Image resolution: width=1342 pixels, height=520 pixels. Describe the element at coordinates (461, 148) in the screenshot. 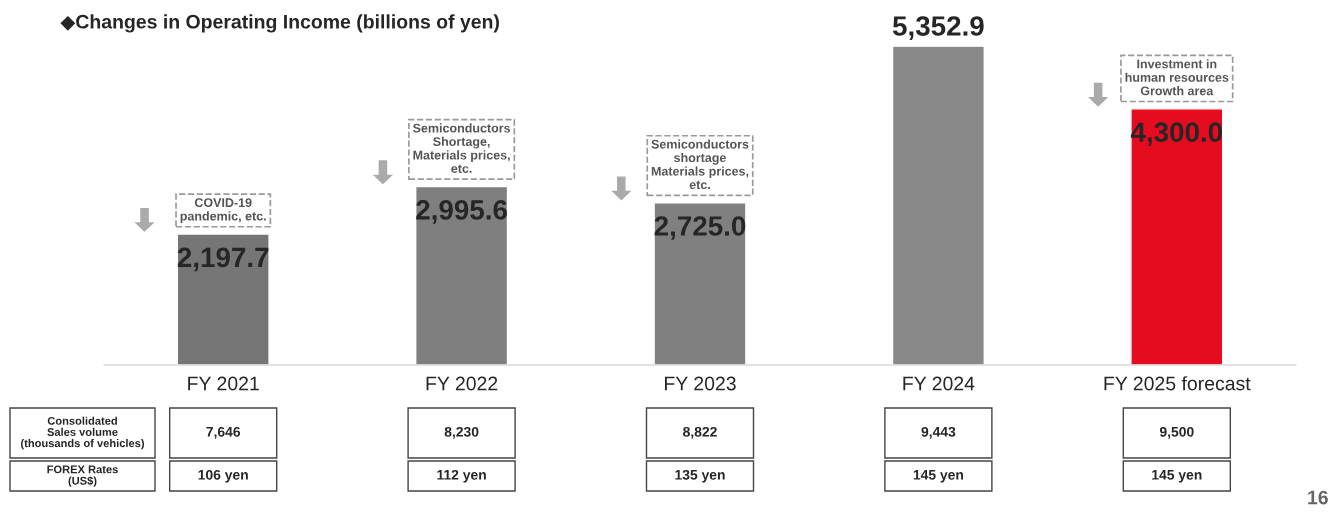

I see `annotation: Semiconductors Shortage, Materials prices, etc.` at that location.